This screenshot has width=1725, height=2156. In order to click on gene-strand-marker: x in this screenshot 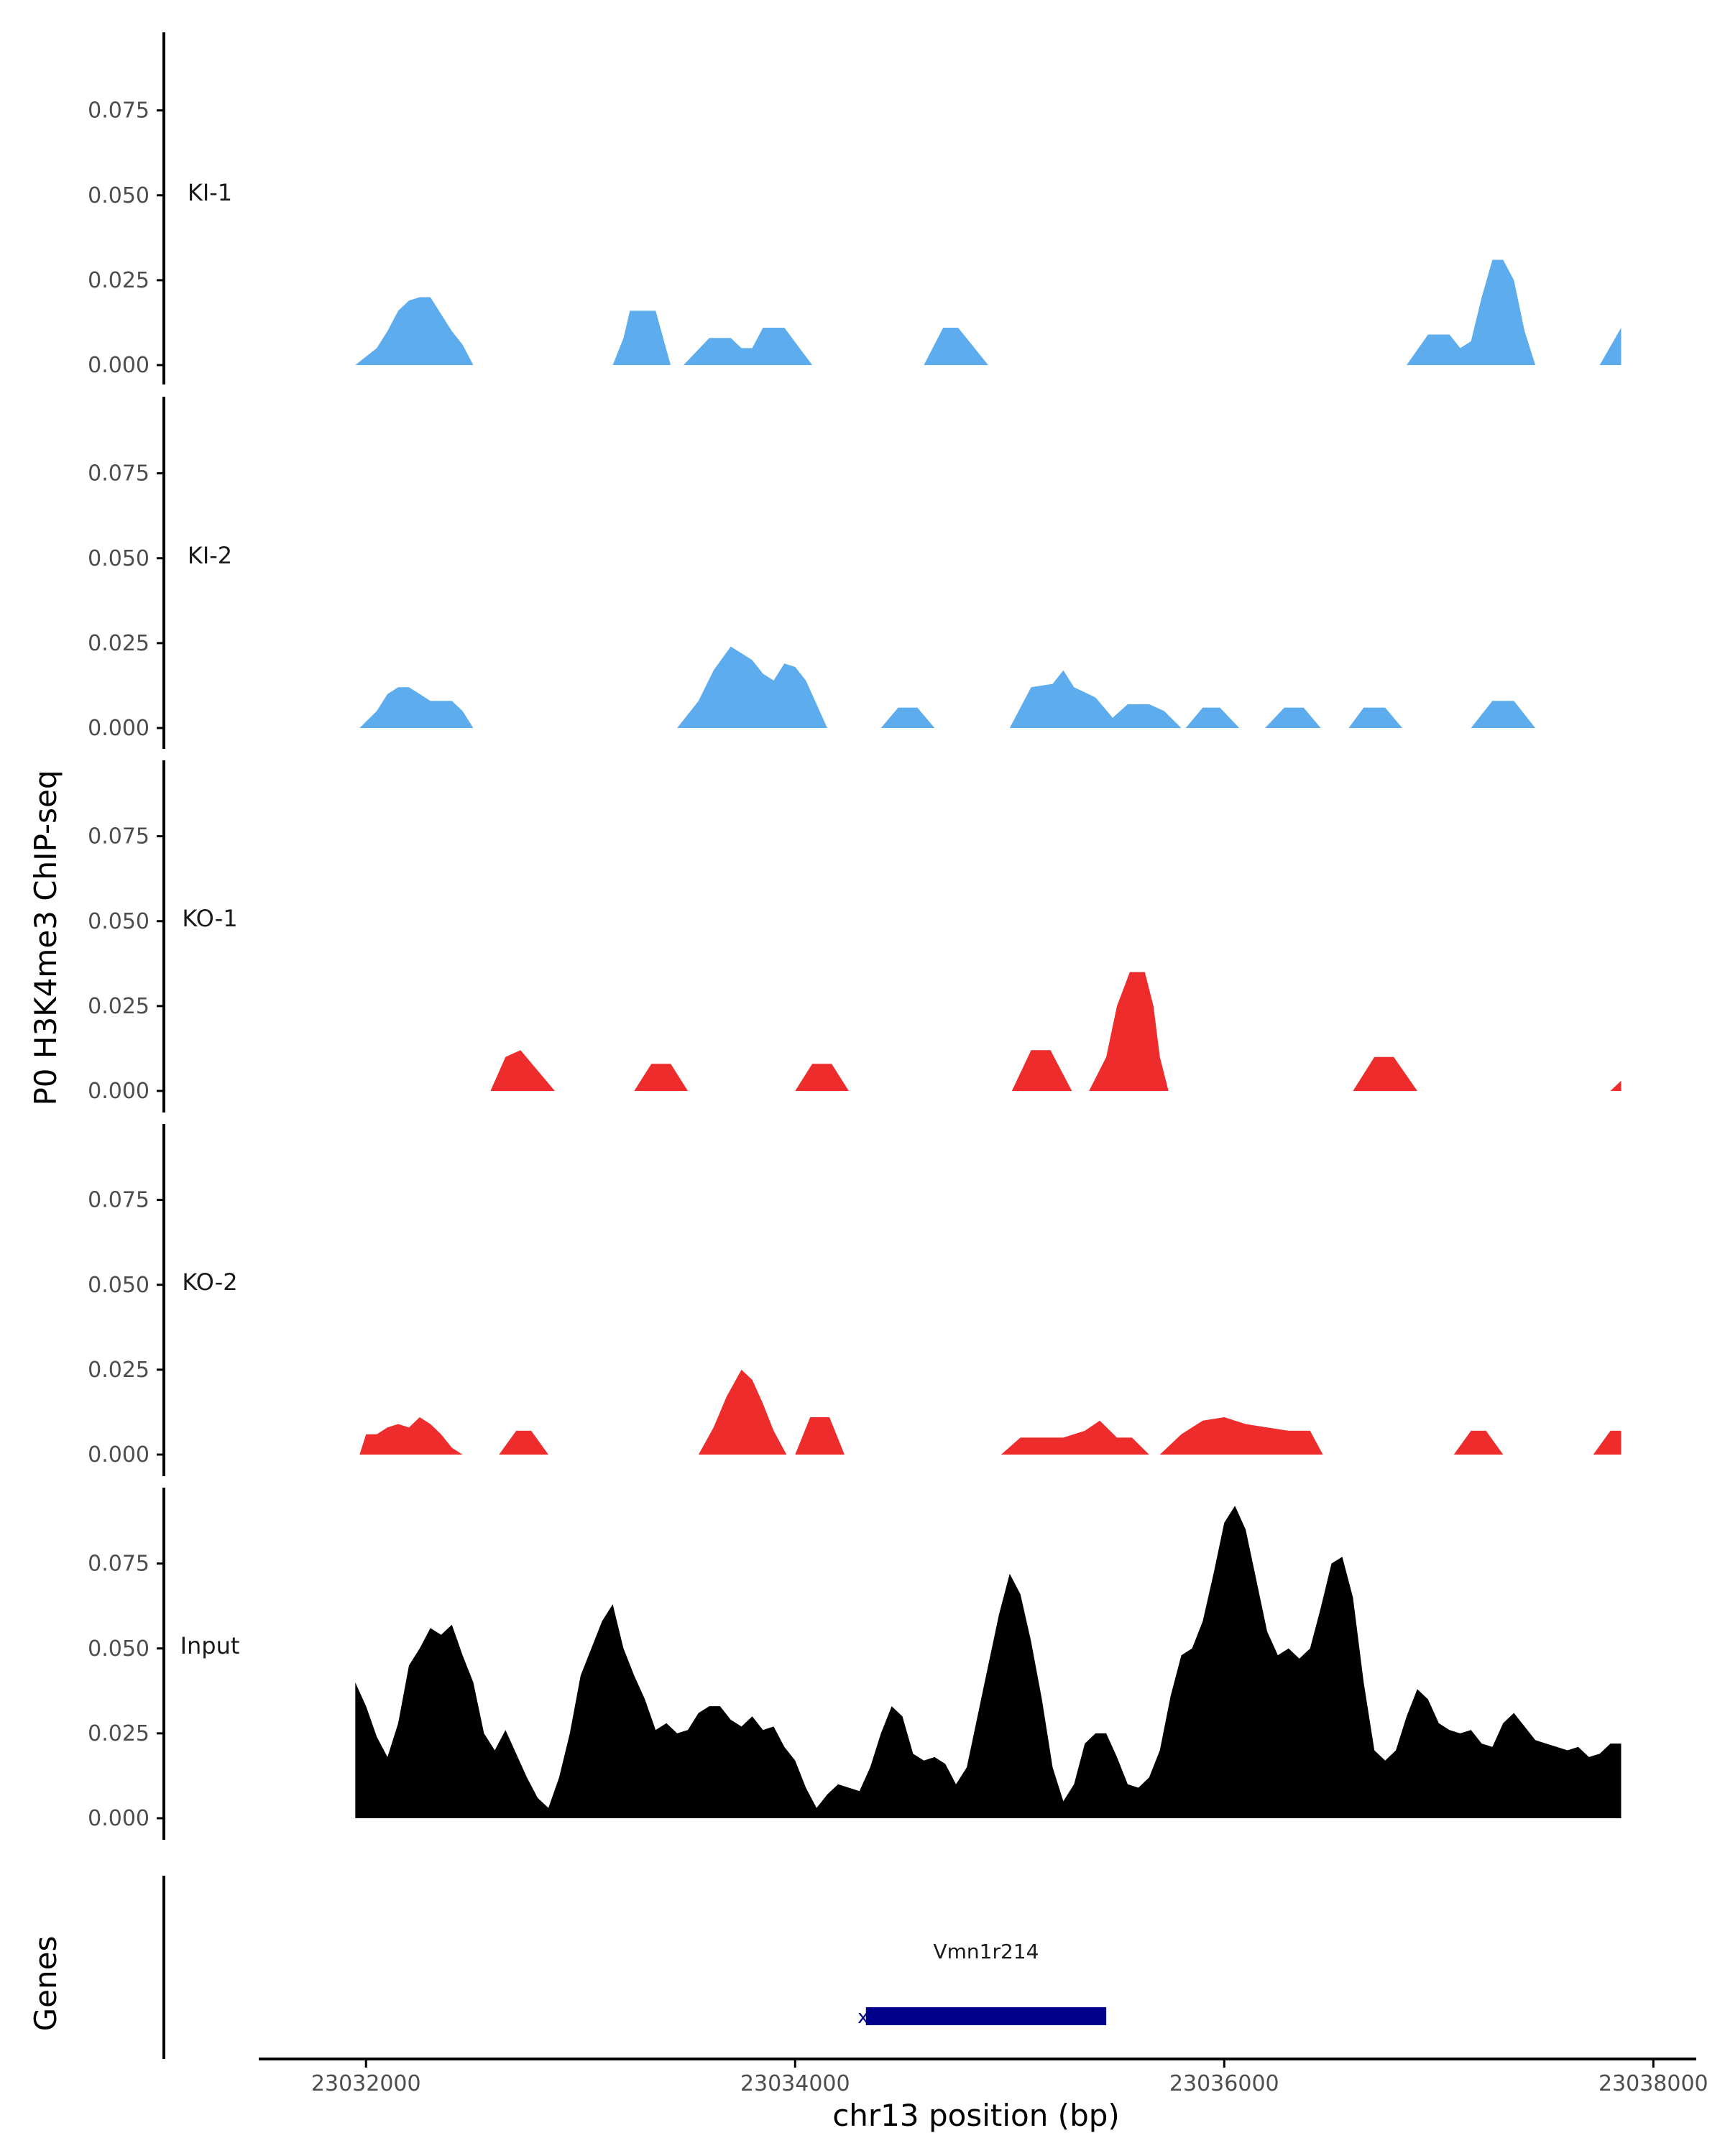, I will do `click(862, 2018)`.